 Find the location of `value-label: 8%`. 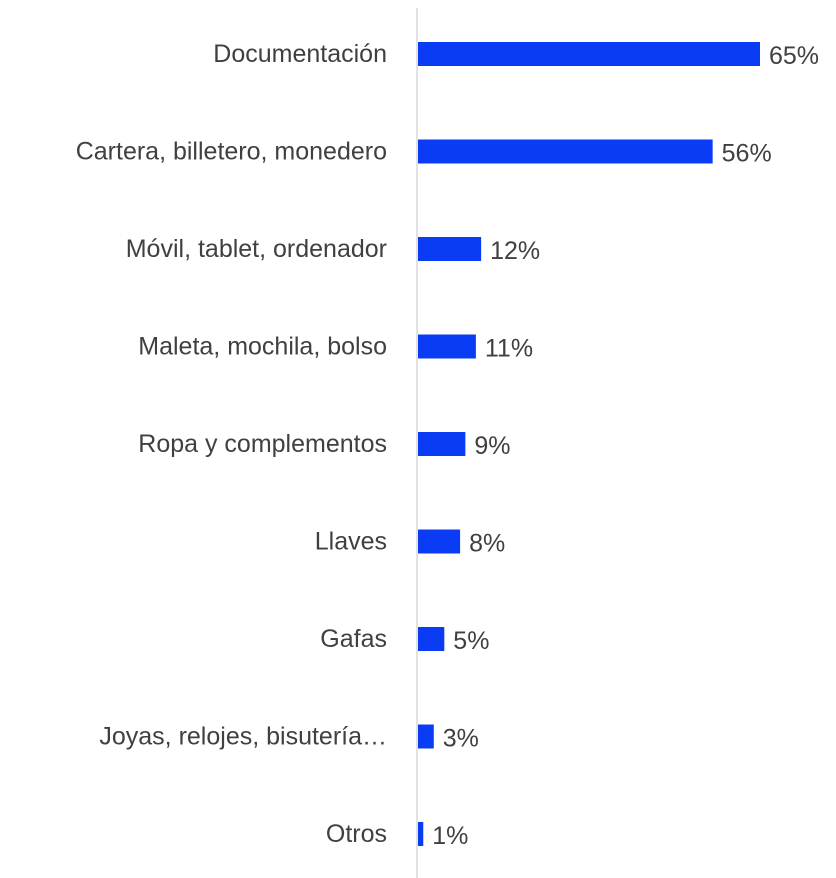

value-label: 8% is located at coordinates (487, 544).